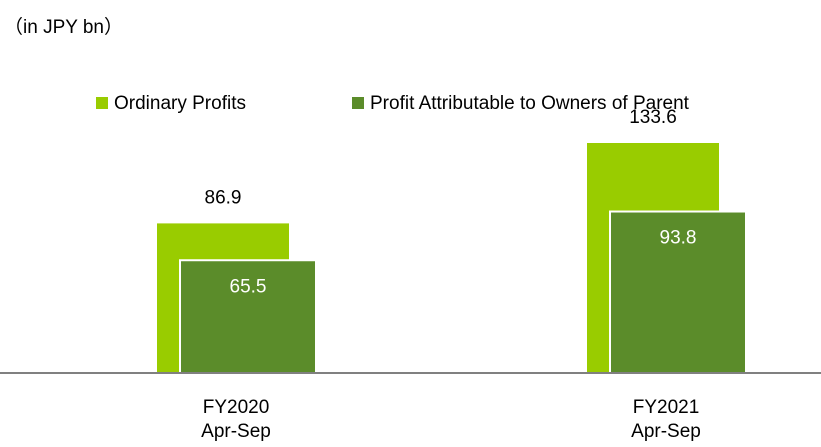  I want to click on unit-label: （in JPY bn）, so click(63, 27).